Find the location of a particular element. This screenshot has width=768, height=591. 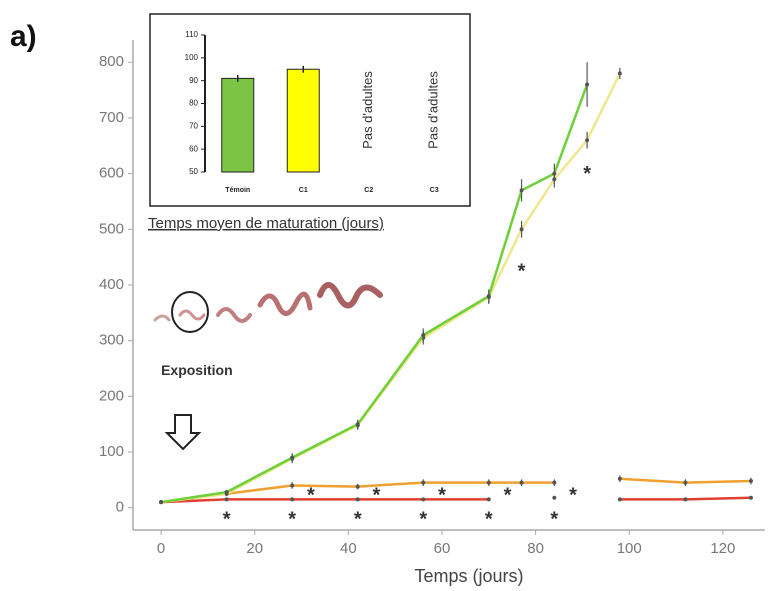

x-tick-label: 80 is located at coordinates (535, 548).